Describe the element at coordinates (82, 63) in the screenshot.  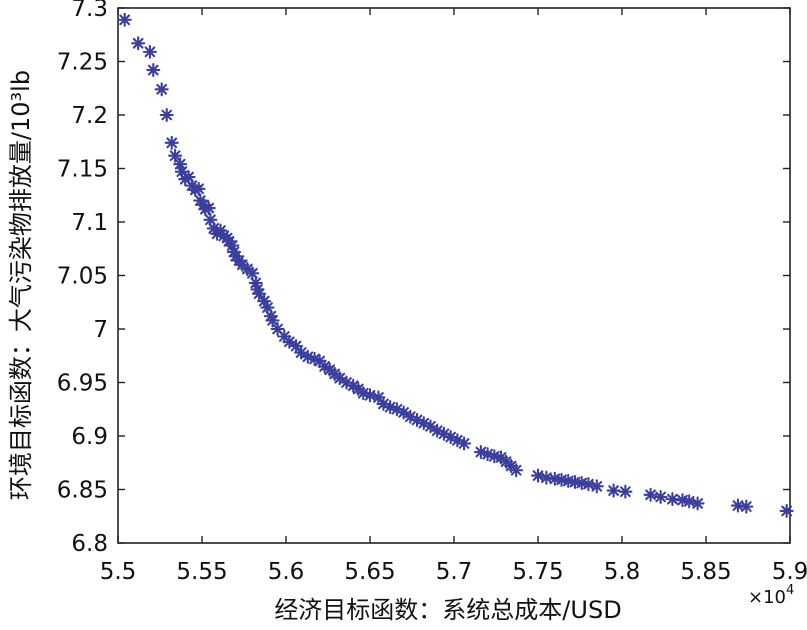
I see `y-tick-label: 7.25` at that location.